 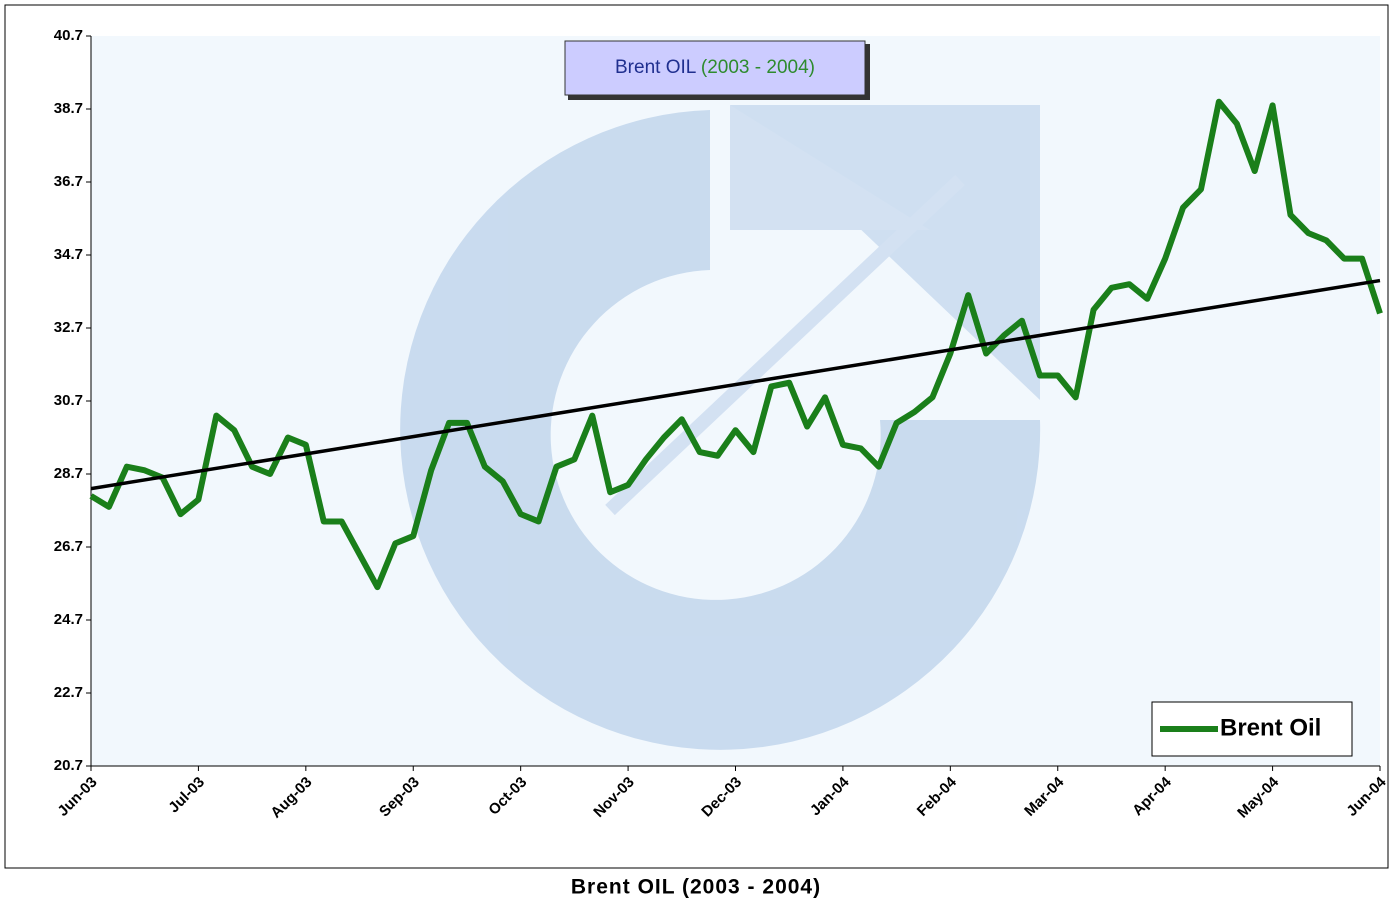 I want to click on y-tick-label: 22.7, so click(x=68, y=692).